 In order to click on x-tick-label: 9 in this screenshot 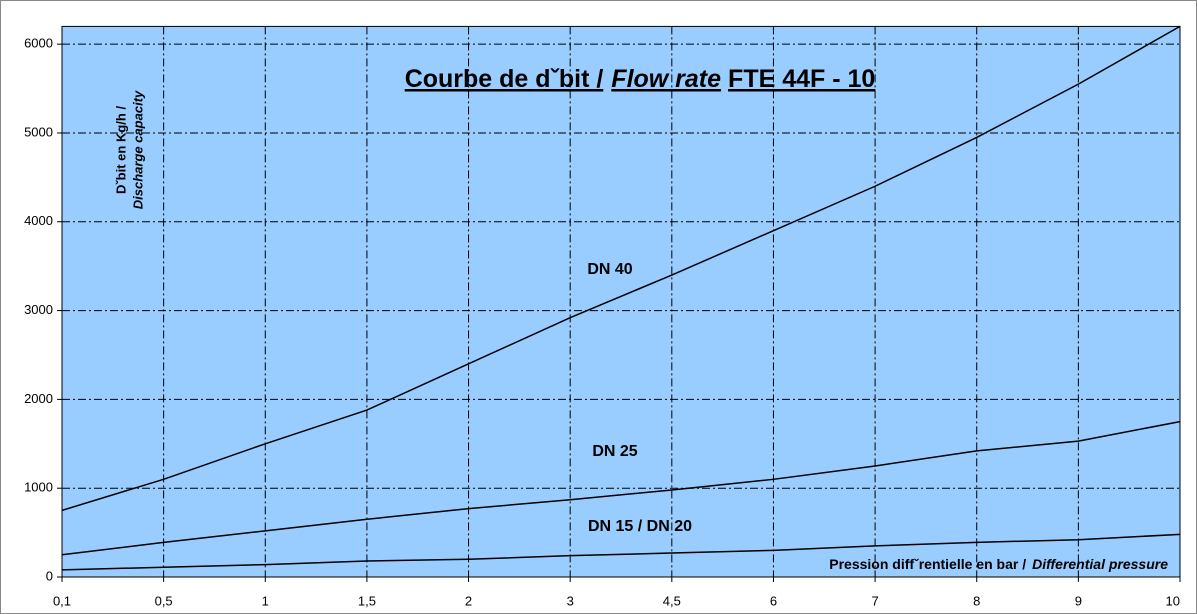, I will do `click(1078, 600)`.